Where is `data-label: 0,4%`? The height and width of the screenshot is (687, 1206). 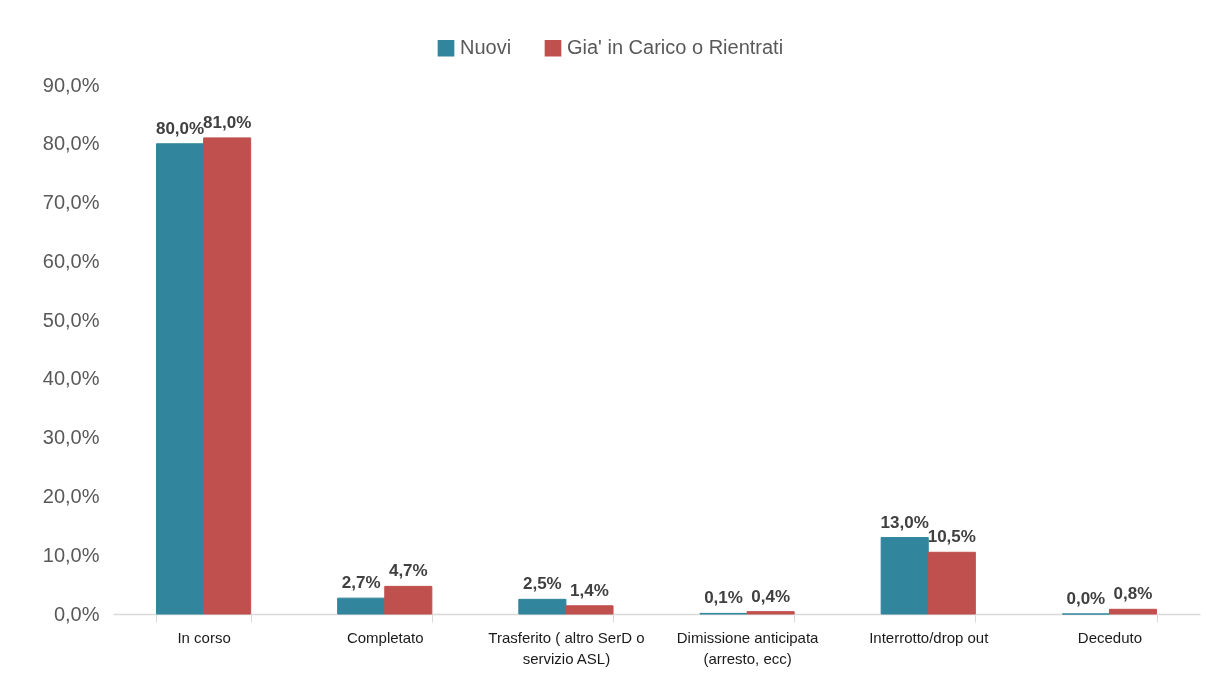 data-label: 0,4% is located at coordinates (771, 596).